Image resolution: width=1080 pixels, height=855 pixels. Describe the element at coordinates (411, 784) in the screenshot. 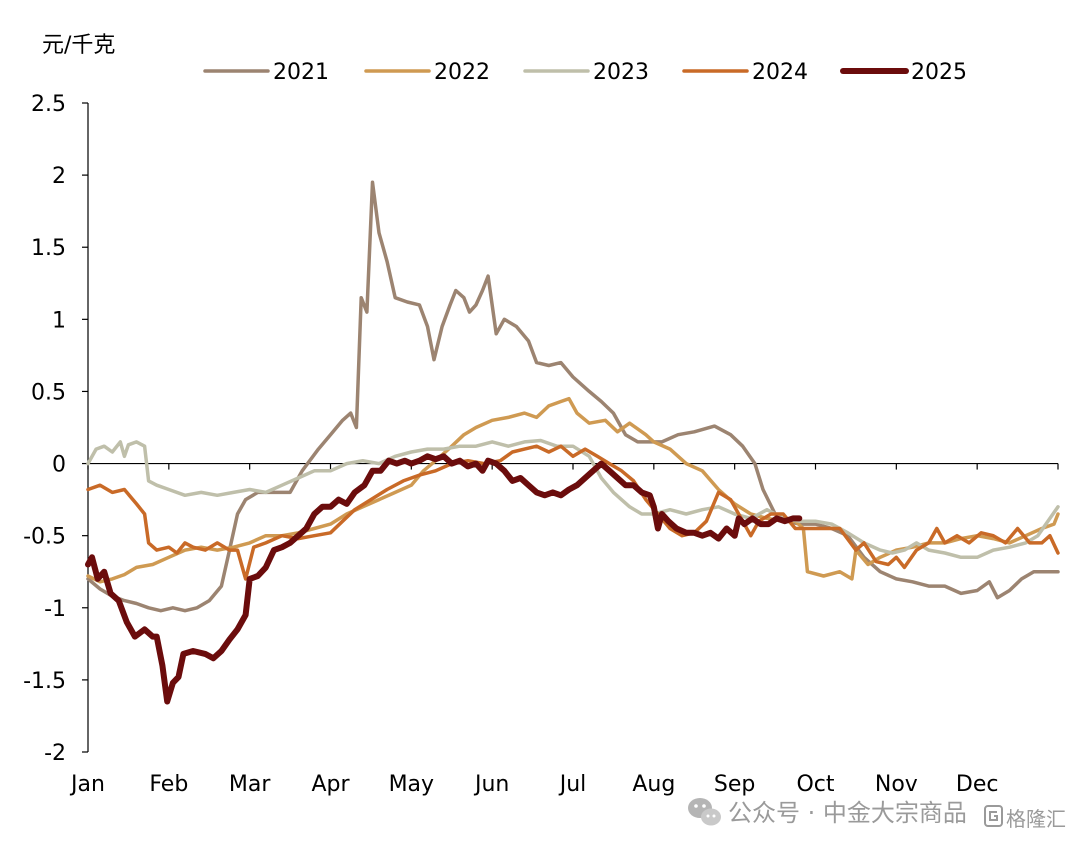

I see `x-tick-label: May` at that location.